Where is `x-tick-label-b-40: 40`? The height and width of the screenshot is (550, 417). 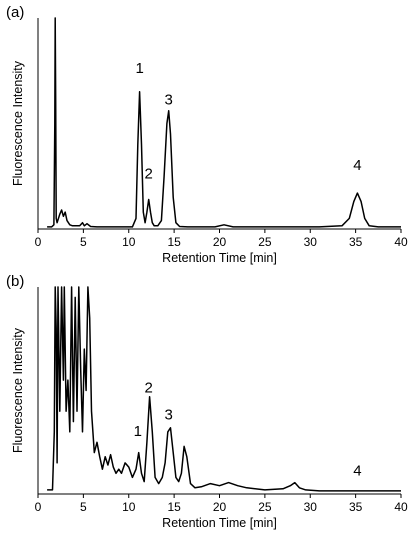
x-tick-label-b-40: 40 is located at coordinates (401, 507).